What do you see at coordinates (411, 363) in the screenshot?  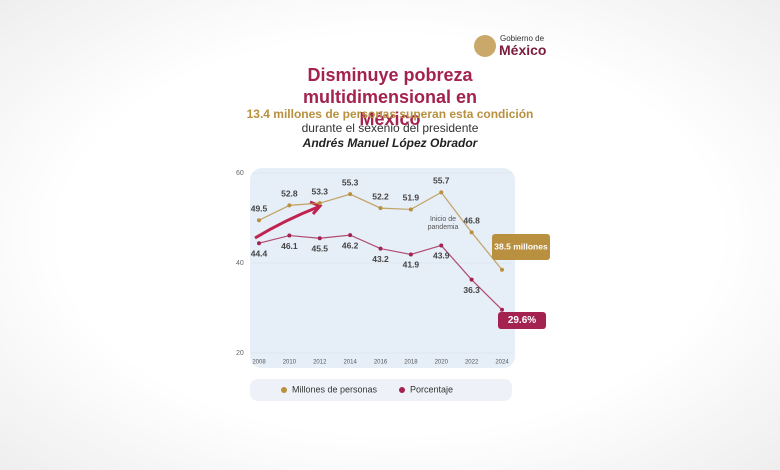 I see `x-tick-label: 2018` at bounding box center [411, 363].